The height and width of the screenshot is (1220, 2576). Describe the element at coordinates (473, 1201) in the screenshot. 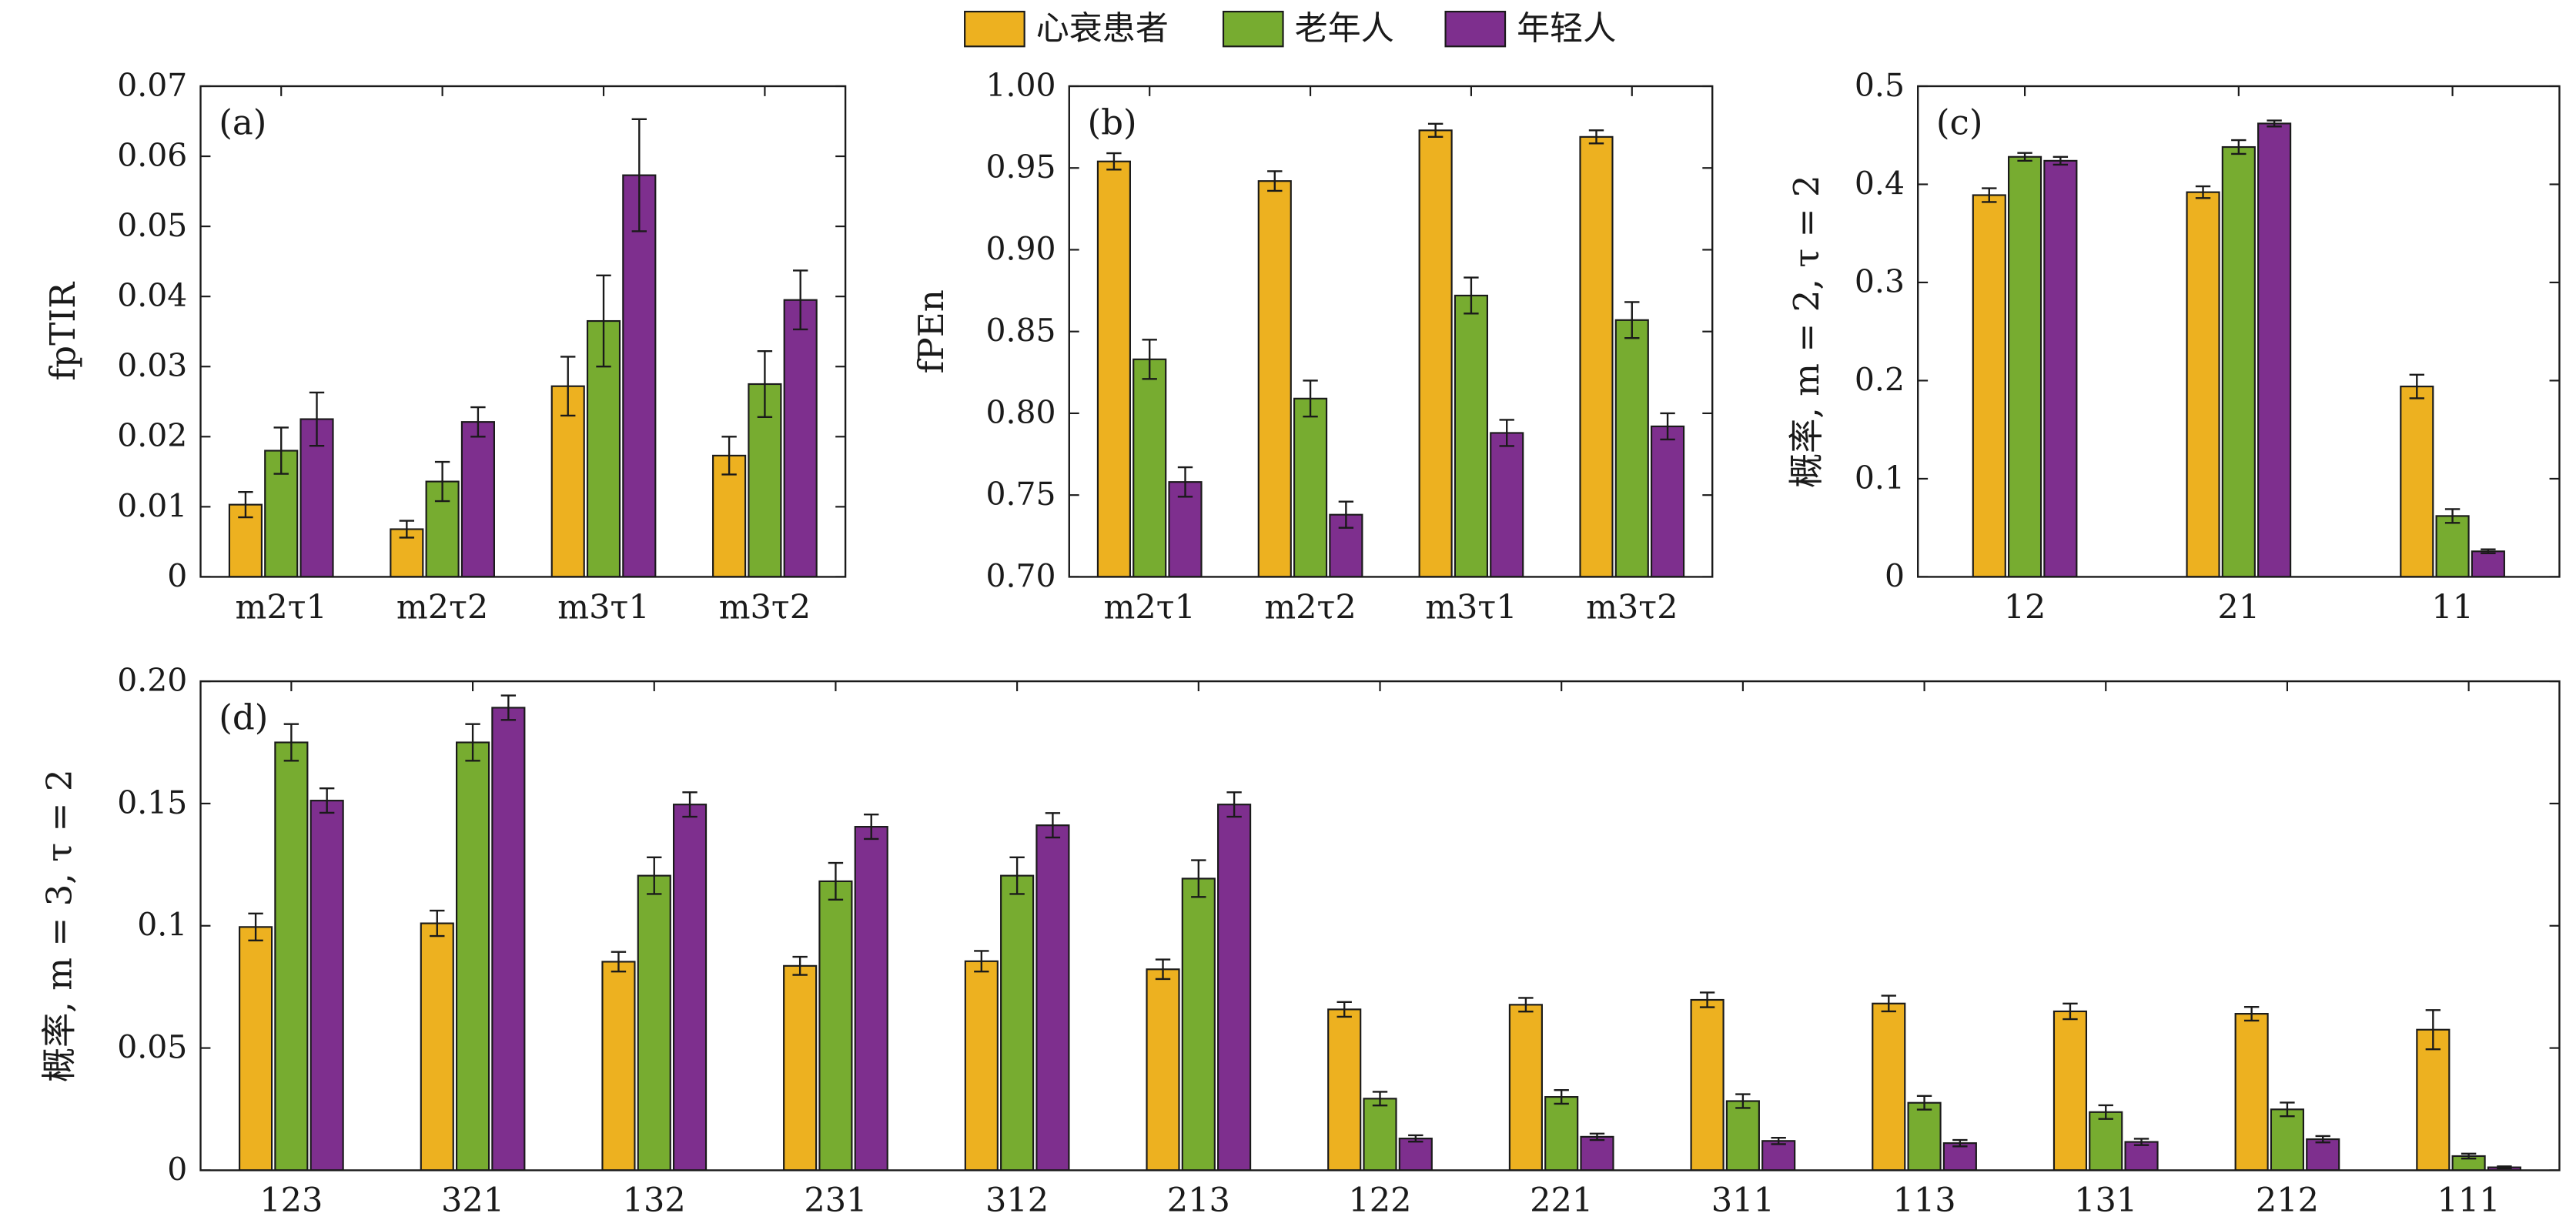

I see `x-tick-label: 321` at that location.